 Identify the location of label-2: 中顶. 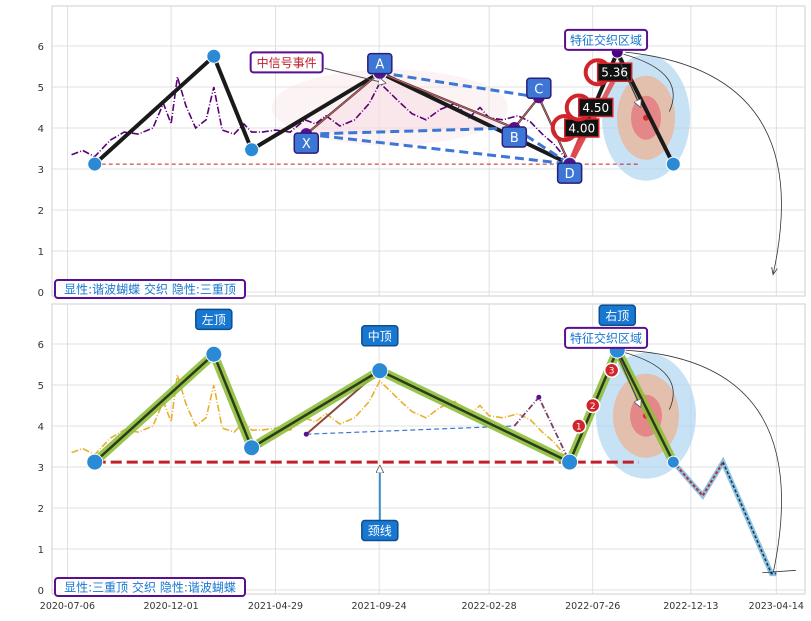
(380, 335).